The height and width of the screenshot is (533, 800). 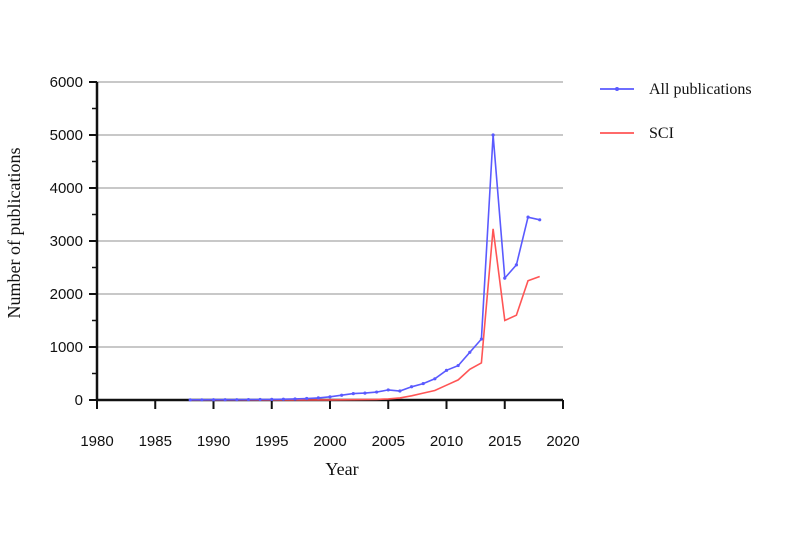 I want to click on x-tick-label: 2015, so click(x=504, y=441).